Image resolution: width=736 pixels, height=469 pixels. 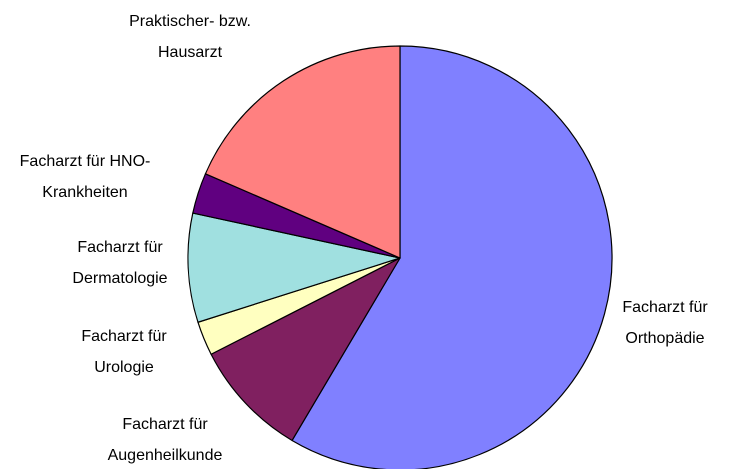 I want to click on slice-label: Praktischer- bzw., so click(x=190, y=21).